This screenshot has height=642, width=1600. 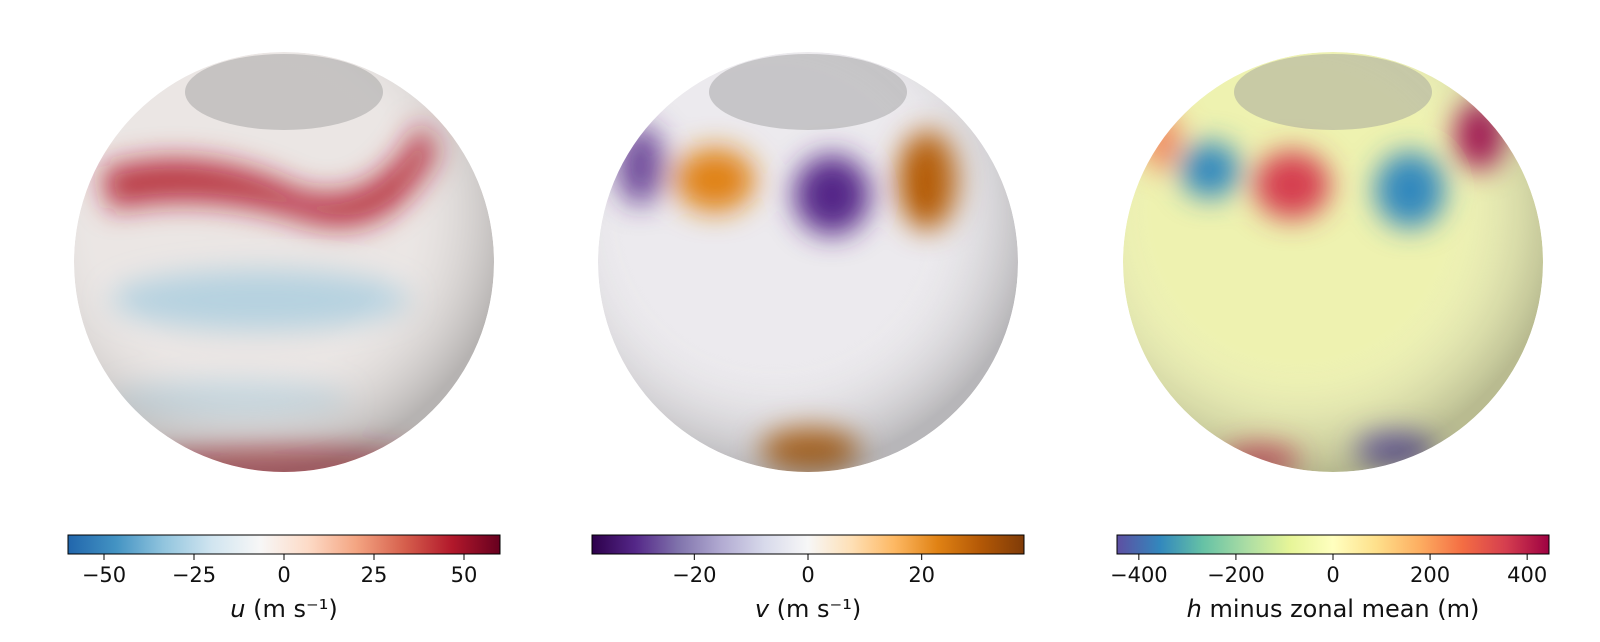 I want to click on tick-label: 50, so click(x=464, y=575).